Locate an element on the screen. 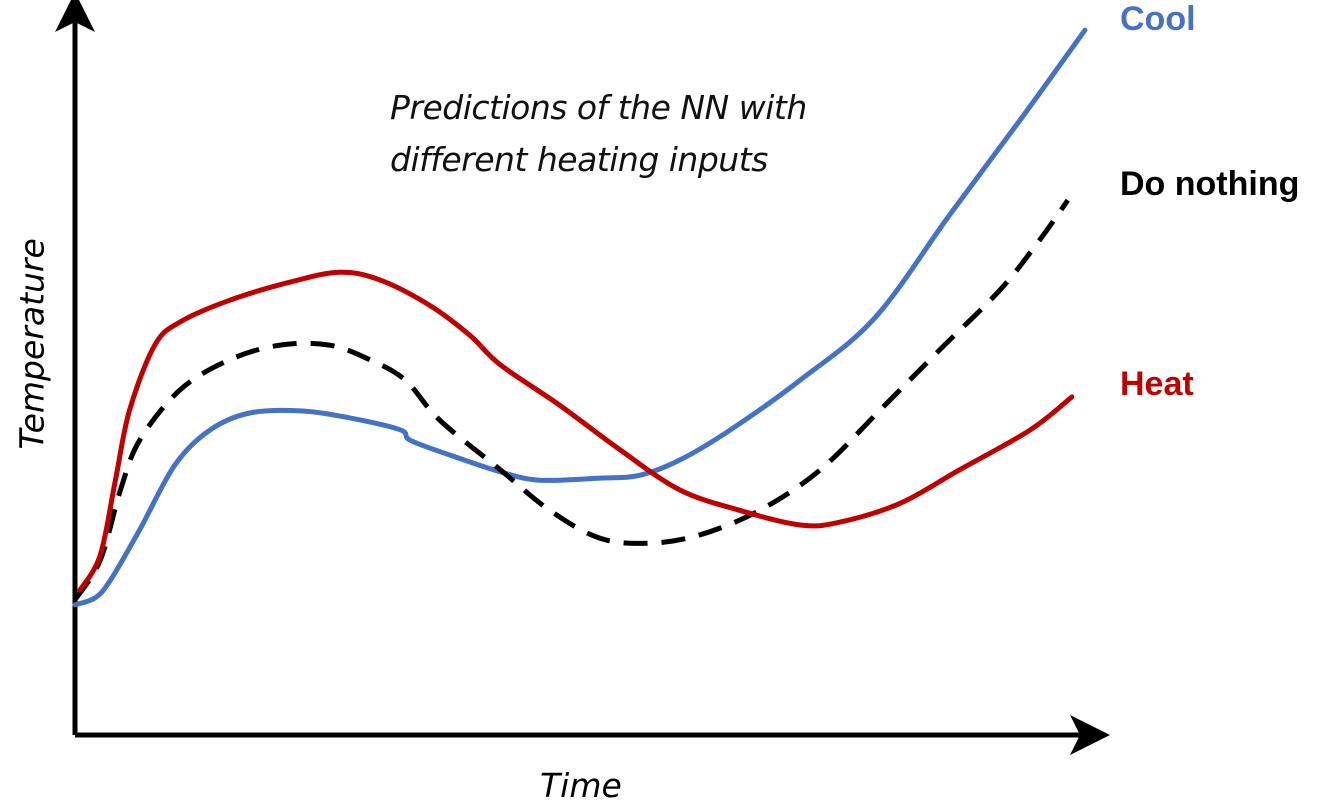 Image resolution: width=1325 pixels, height=805 pixels. annotation-line-2: different heating inputs is located at coordinates (579, 159).